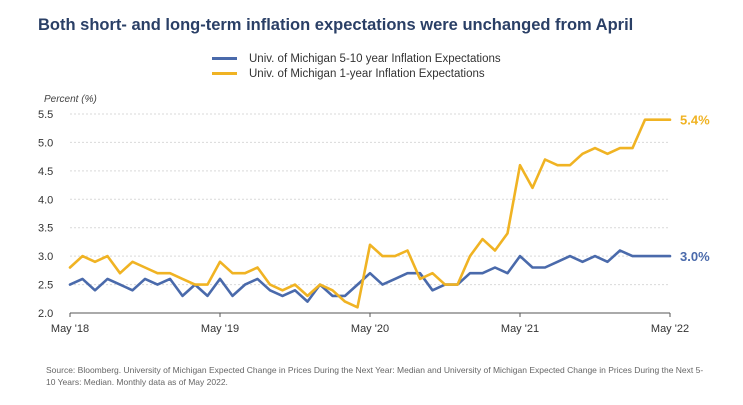 Image resolution: width=743 pixels, height=405 pixels. What do you see at coordinates (45, 286) in the screenshot?
I see `y-tick-label: 2.5` at bounding box center [45, 286].